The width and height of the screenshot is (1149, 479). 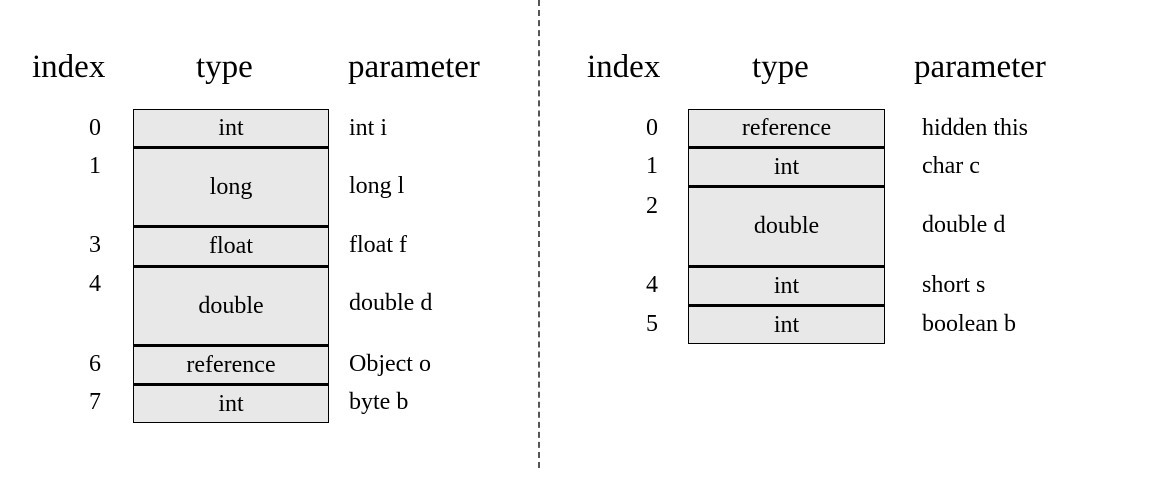 What do you see at coordinates (95, 364) in the screenshot?
I see `left-index-4: 6` at bounding box center [95, 364].